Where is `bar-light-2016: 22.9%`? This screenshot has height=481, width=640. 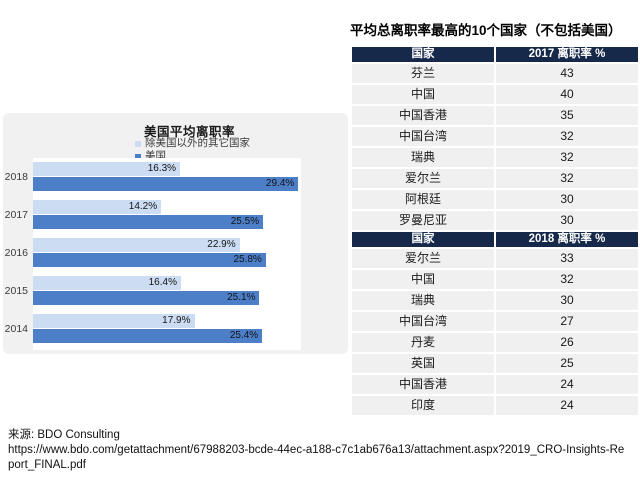 bar-light-2016: 22.9% is located at coordinates (136, 245).